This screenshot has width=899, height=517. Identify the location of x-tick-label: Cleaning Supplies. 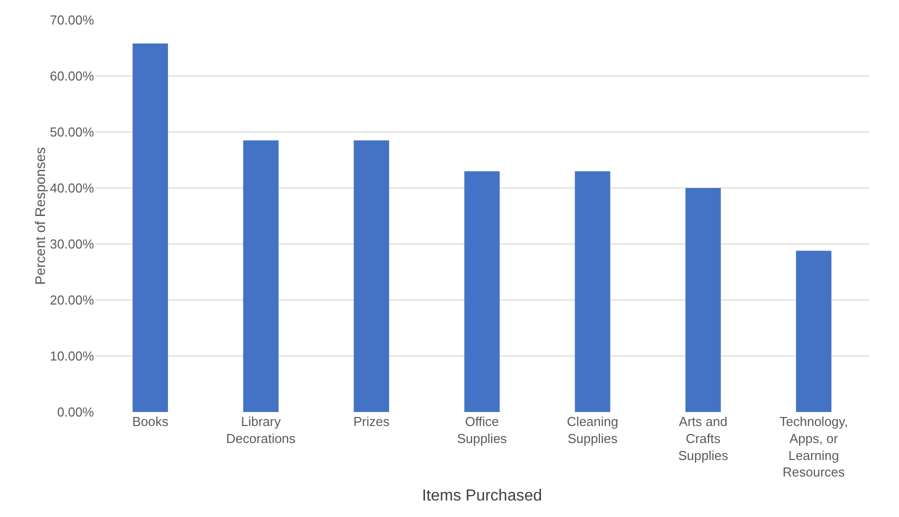
(592, 430).